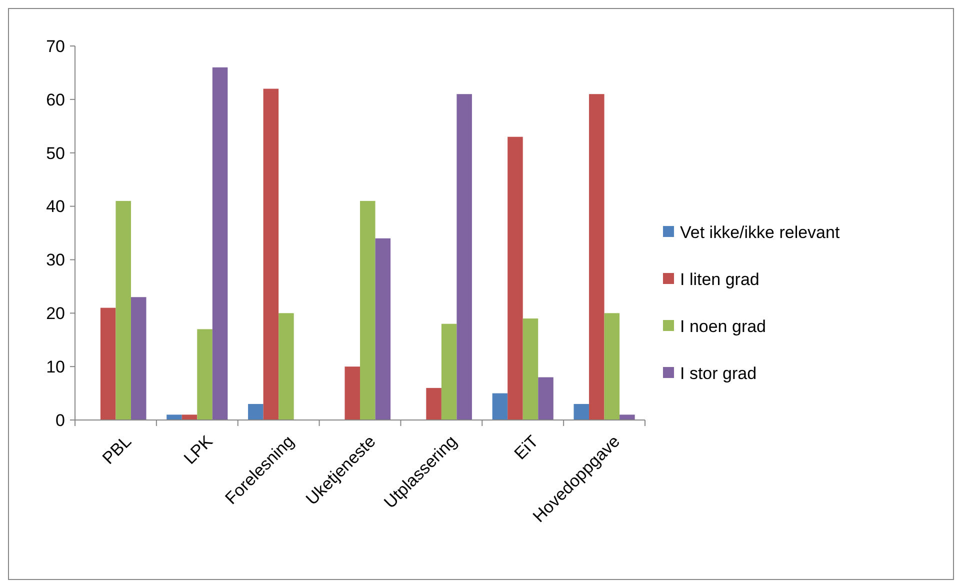  I want to click on legend-label: Vet ikke/ikke relevant, so click(760, 232).